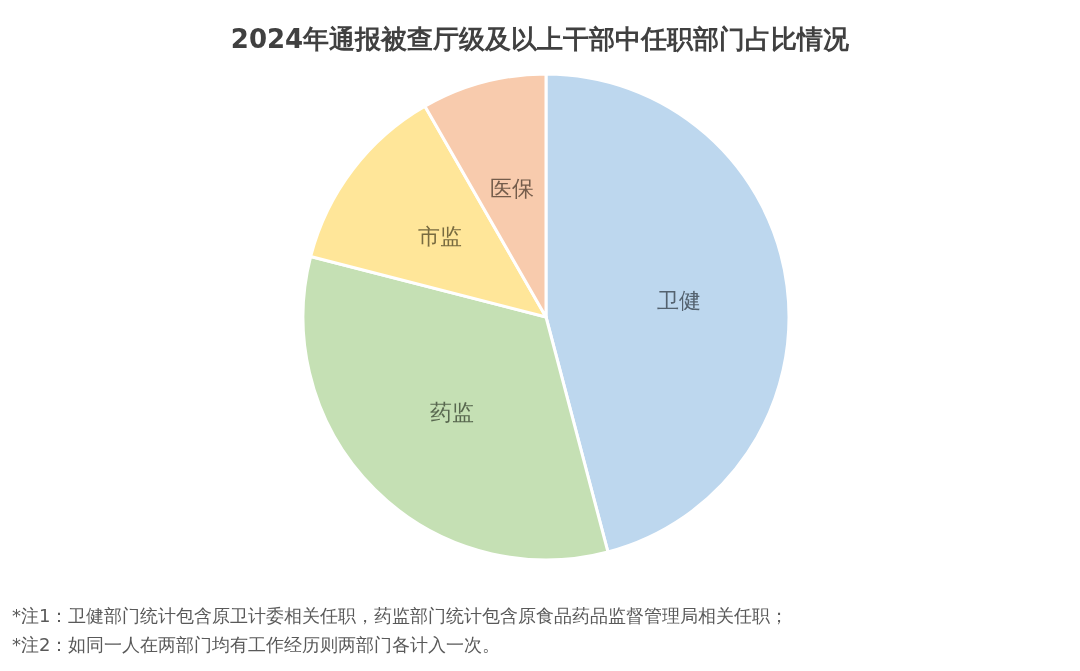  What do you see at coordinates (400, 615) in the screenshot?
I see `text: *注1：卫健部门统计包含原卫计委相关任职，药监部门统计包含原食品药品监督管理局相关任职；` at bounding box center [400, 615].